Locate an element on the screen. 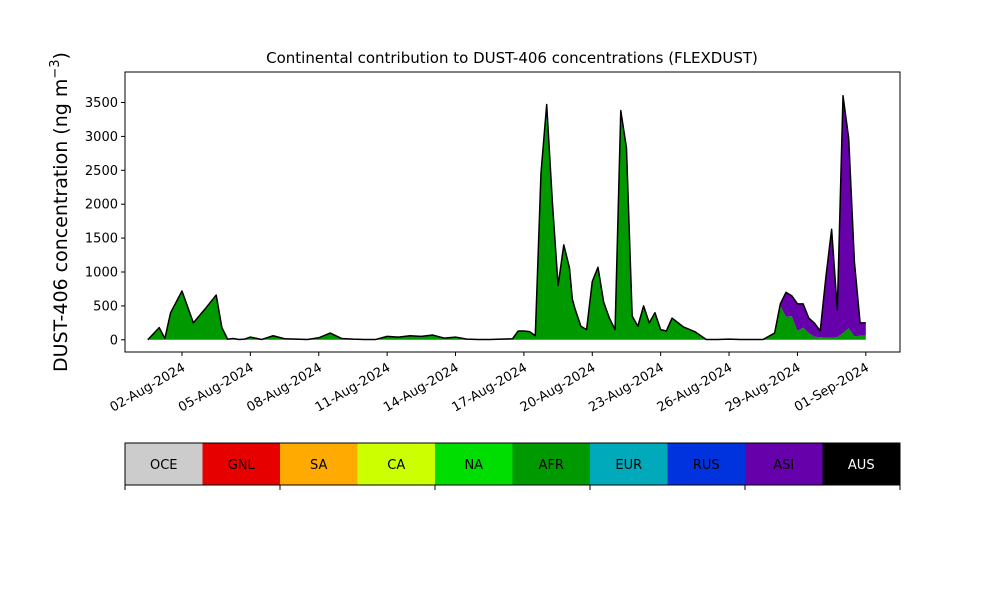  legend-swatch-ca is located at coordinates (396, 464).